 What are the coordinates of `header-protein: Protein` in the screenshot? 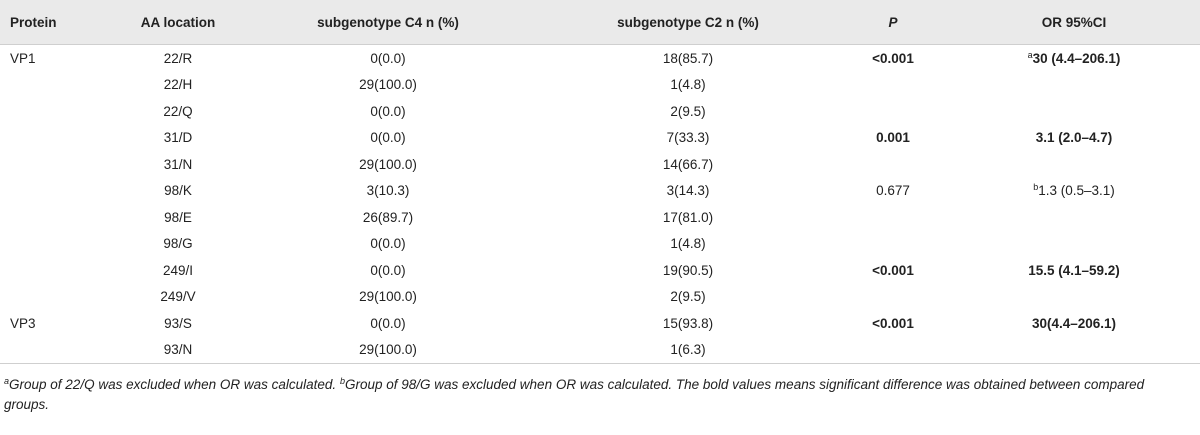 It's located at (59, 22).